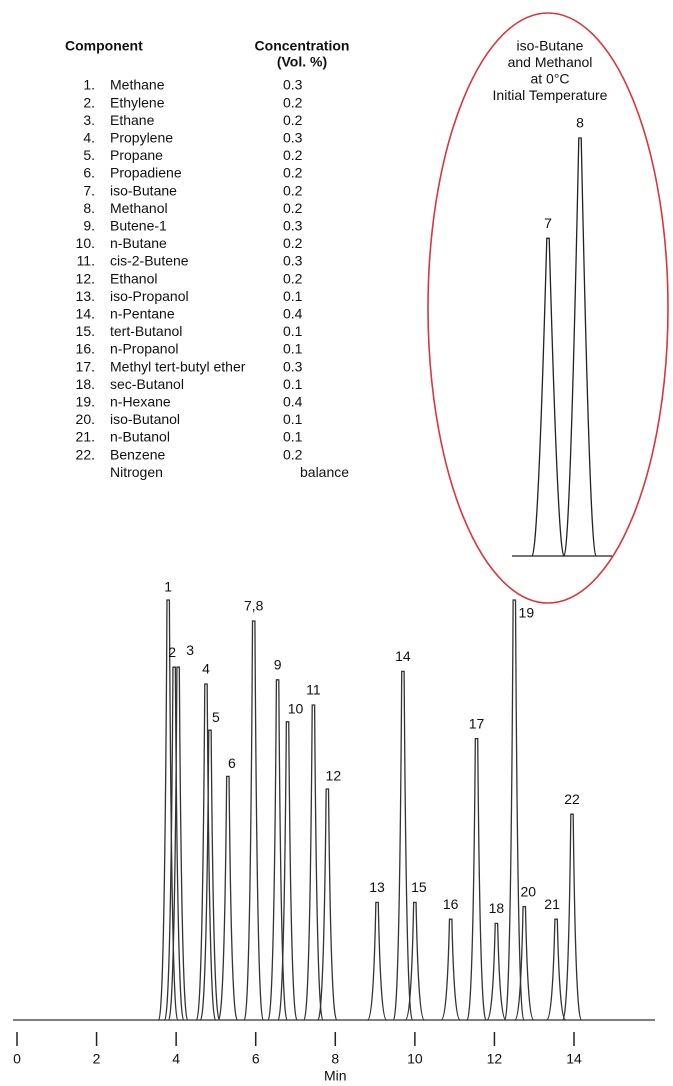 The height and width of the screenshot is (1086, 673). What do you see at coordinates (138, 243) in the screenshot?
I see `component-name: n-Butane` at bounding box center [138, 243].